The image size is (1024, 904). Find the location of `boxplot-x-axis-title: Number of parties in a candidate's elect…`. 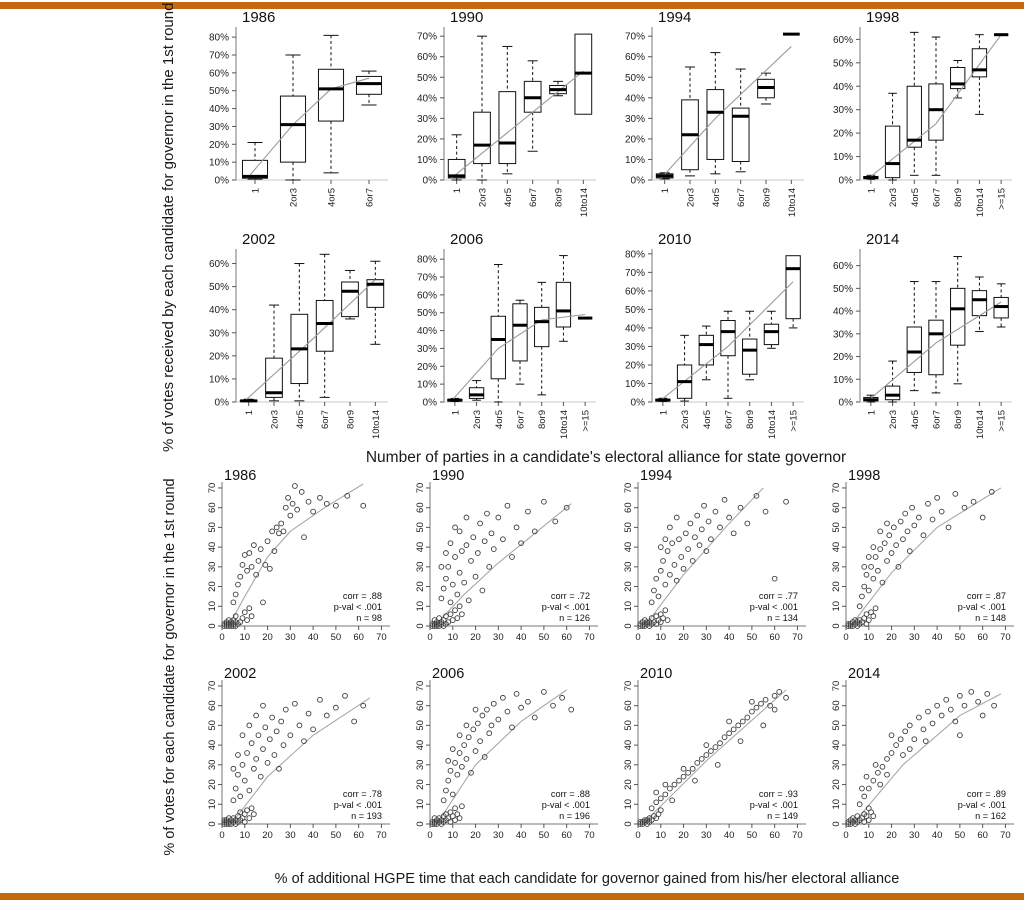

boxplot-x-axis-title: Number of parties in a candidate's elect… is located at coordinates (606, 457).